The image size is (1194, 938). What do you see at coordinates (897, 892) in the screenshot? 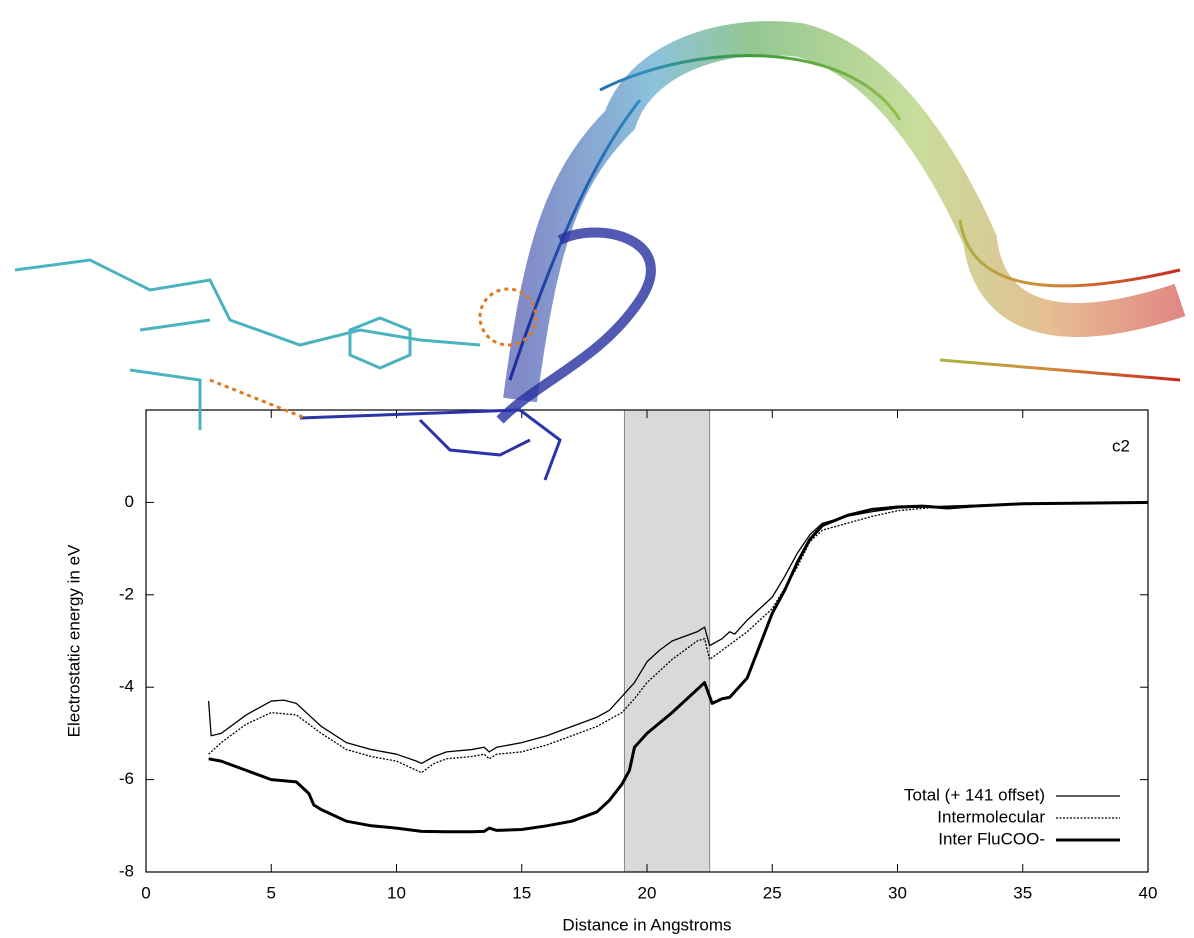
I see `x-tick-label: 30` at bounding box center [897, 892].